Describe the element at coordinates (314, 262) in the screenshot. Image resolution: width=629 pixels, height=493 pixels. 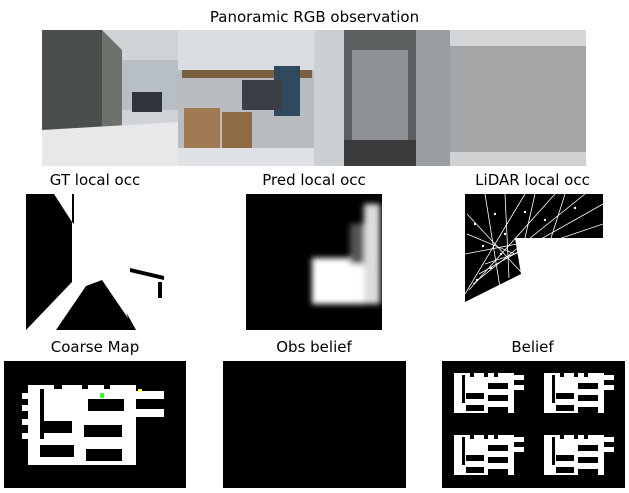
I see `pred-local-occ-map` at that location.